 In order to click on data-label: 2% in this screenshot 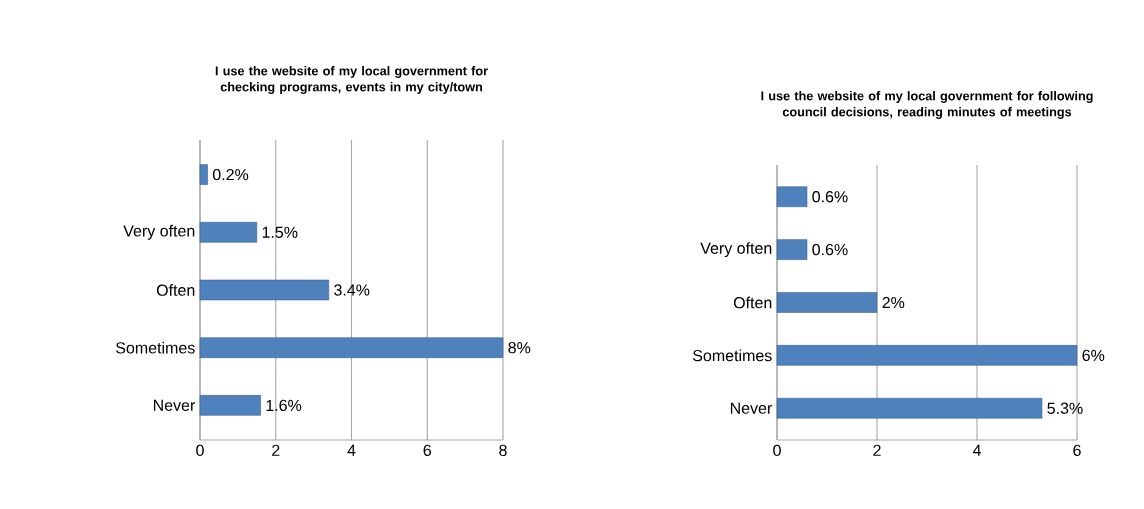, I will do `click(893, 302)`.